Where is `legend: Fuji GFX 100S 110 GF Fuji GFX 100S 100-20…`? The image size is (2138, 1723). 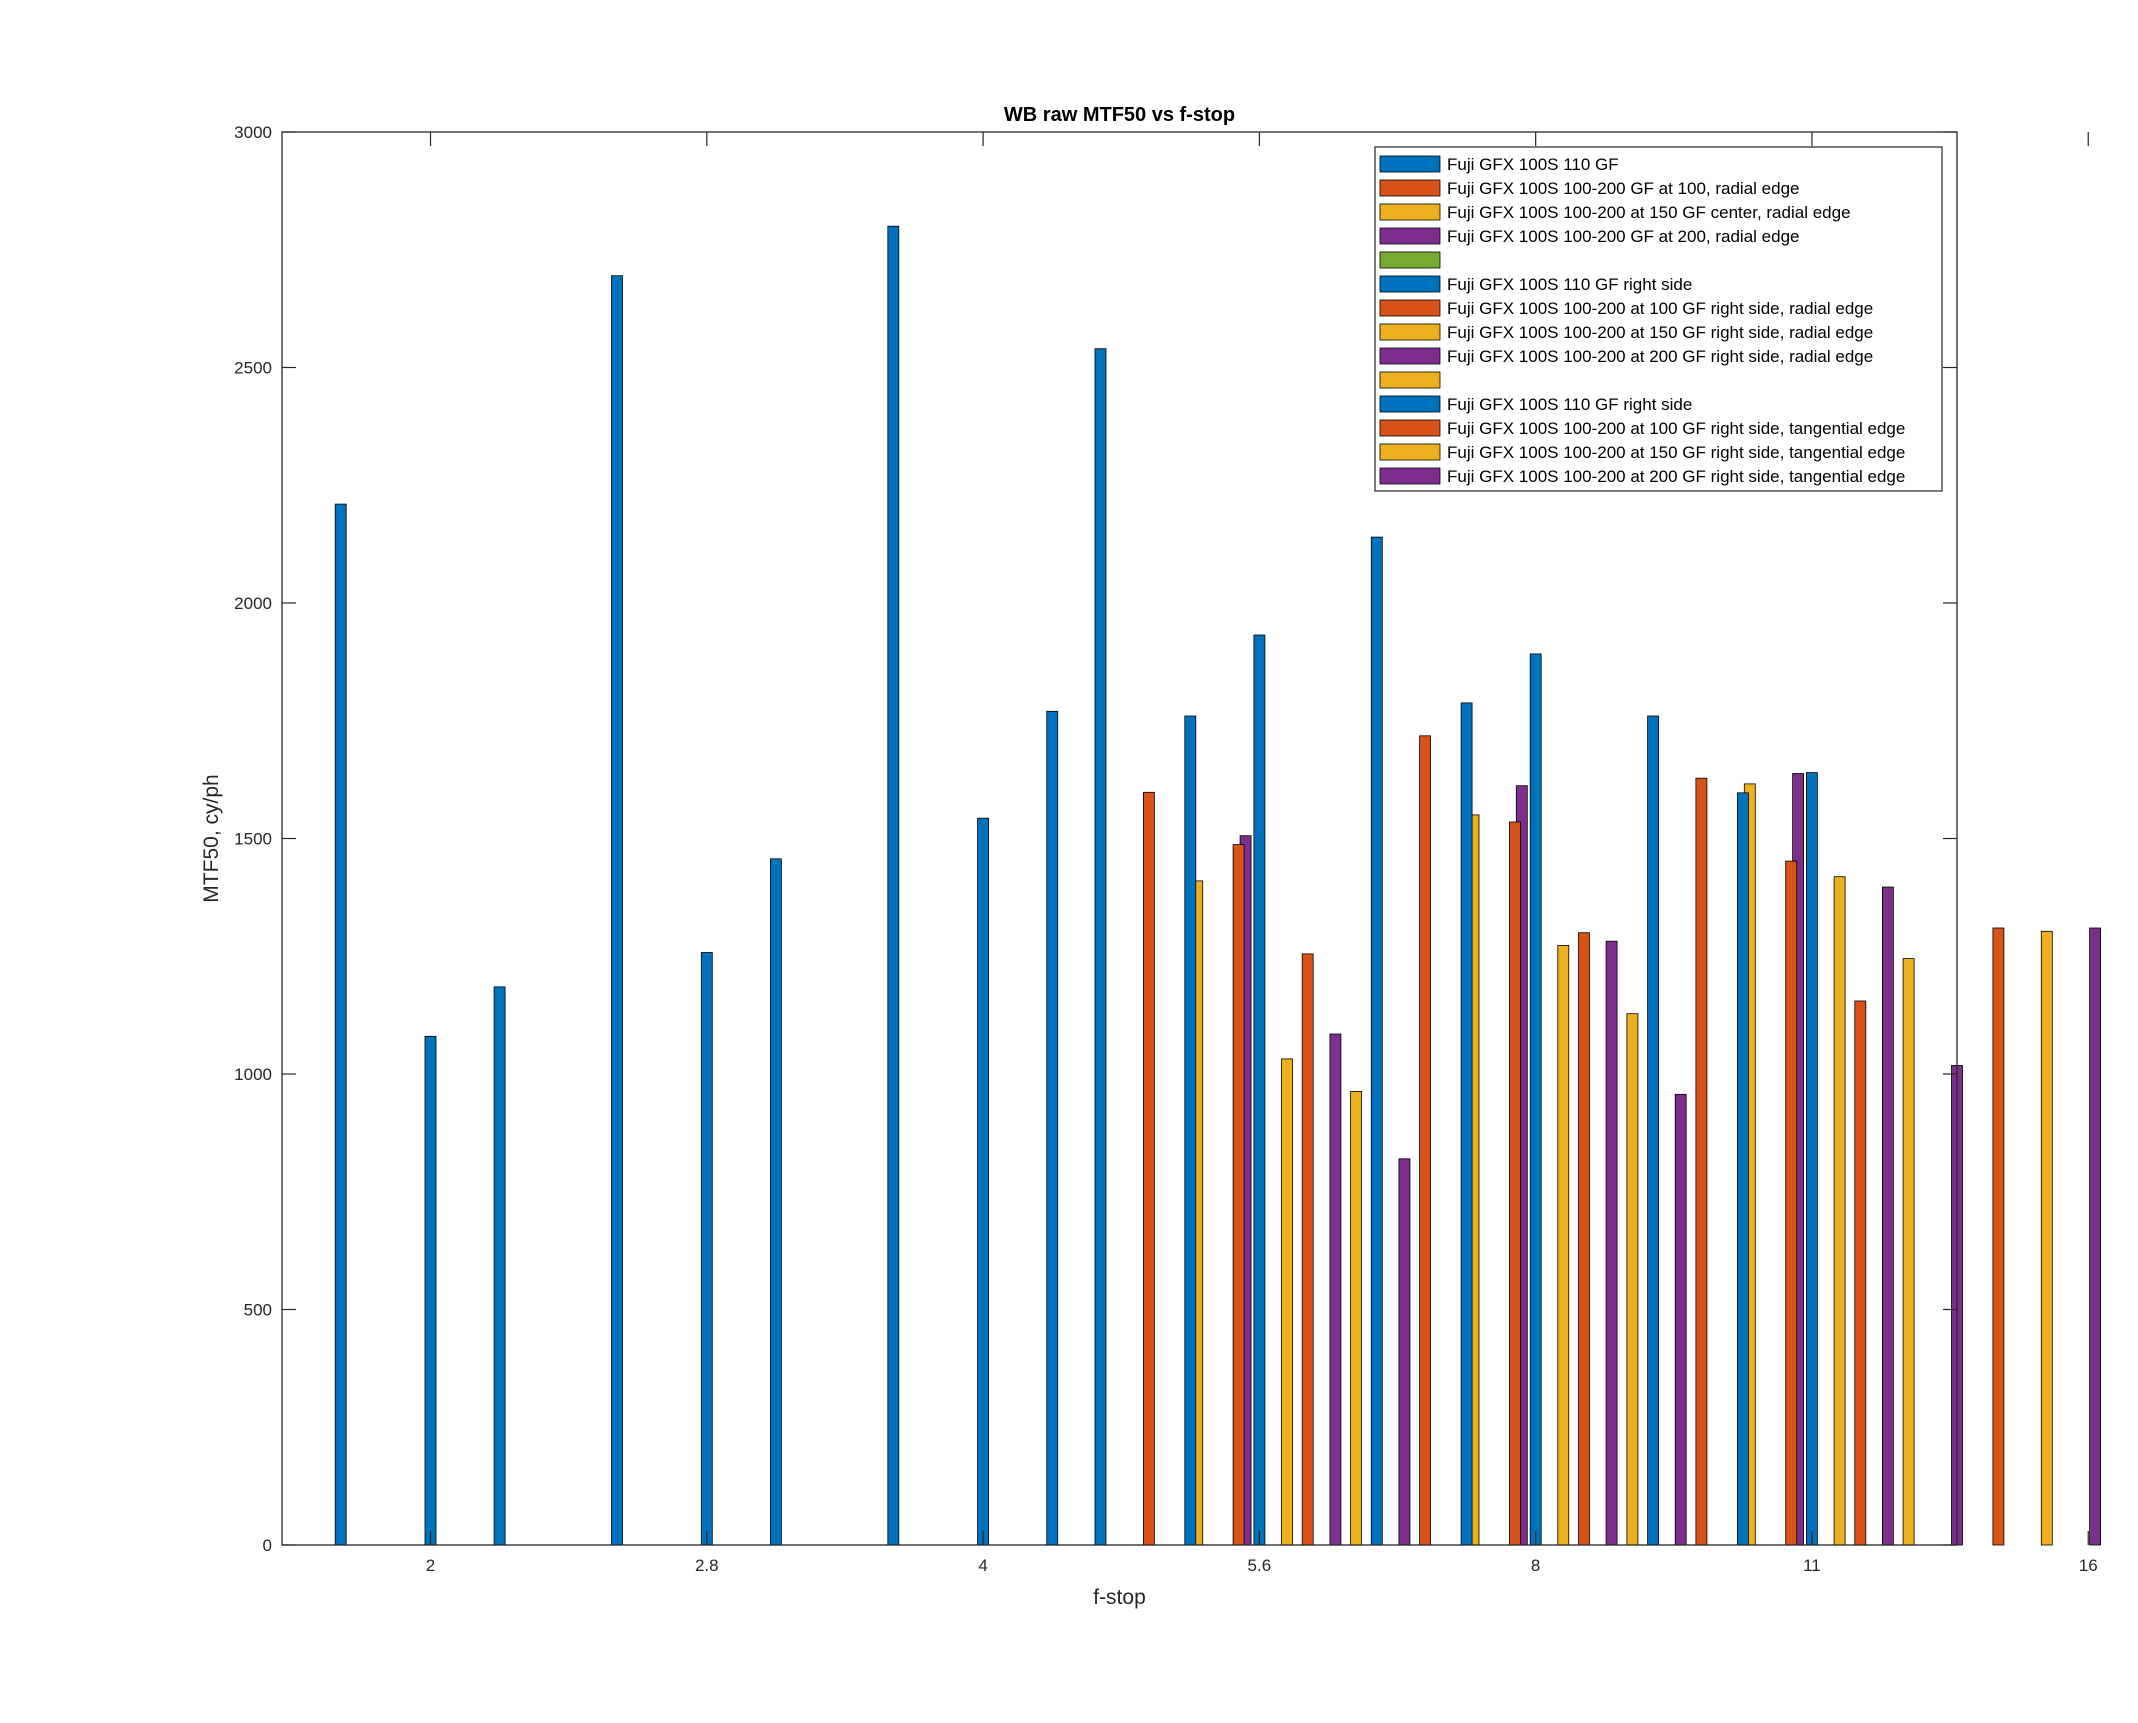 legend: Fuji GFX 100S 110 GF Fuji GFX 100S 100-20… is located at coordinates (1658, 319).